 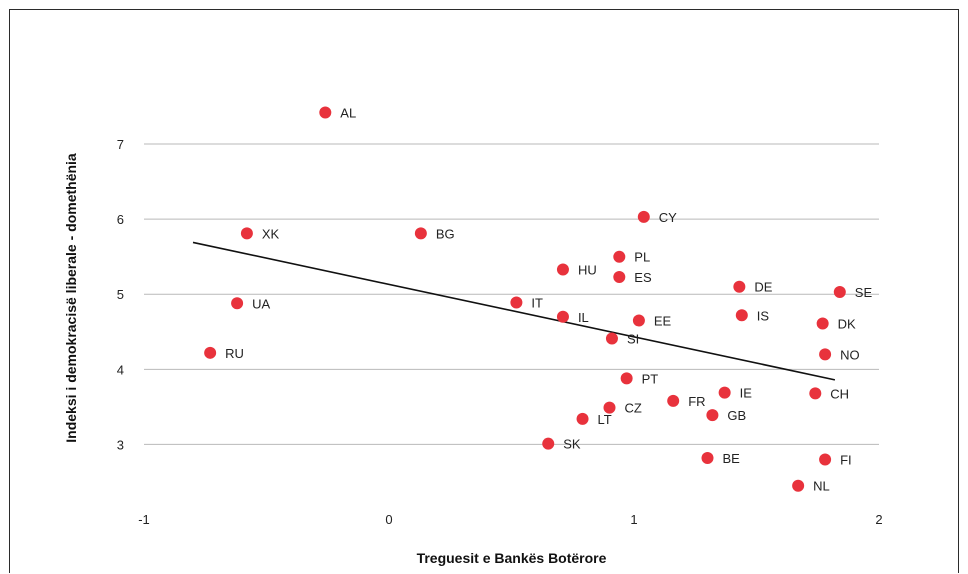 What do you see at coordinates (825, 459) in the screenshot?
I see `data-point-fi` at bounding box center [825, 459].